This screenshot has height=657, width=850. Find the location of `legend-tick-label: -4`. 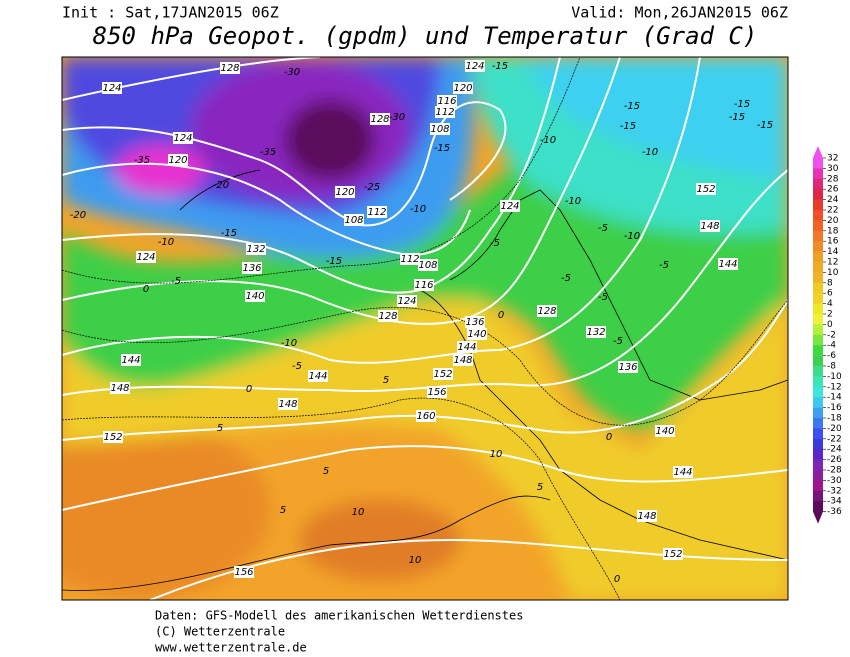

legend-tick-label: -4 is located at coordinates (831, 346).